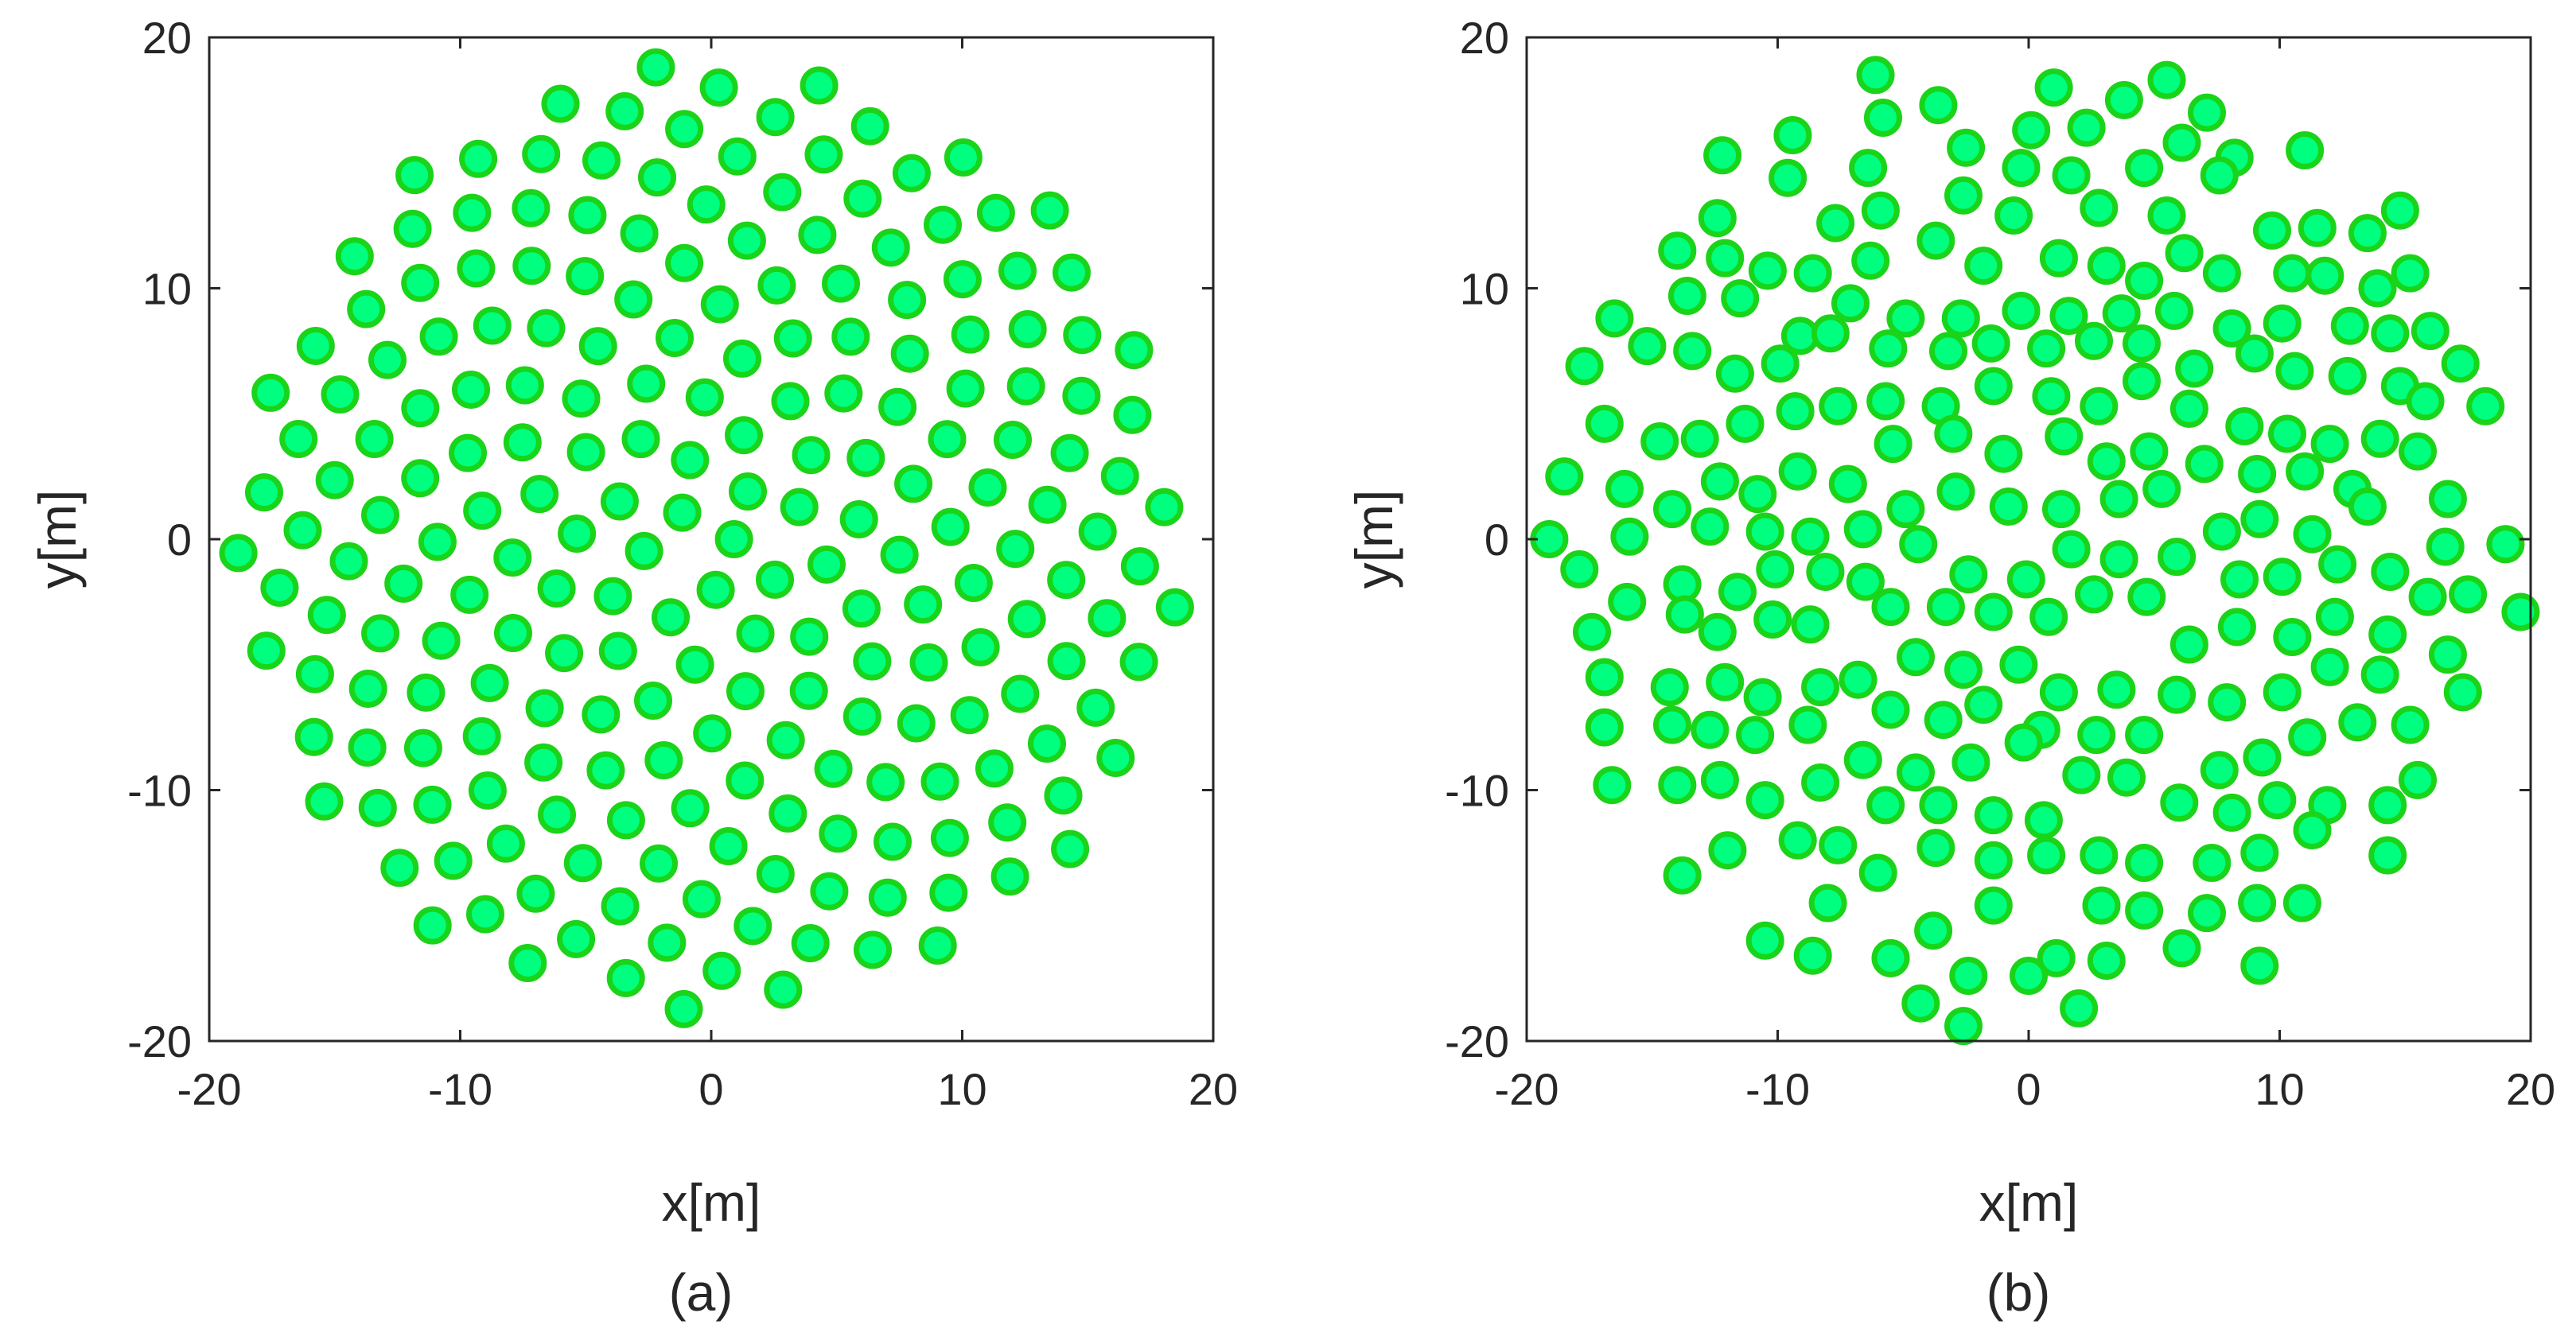 The width and height of the screenshot is (2576, 1344). What do you see at coordinates (2280, 1089) in the screenshot?
I see `x-tick-label-b: 10` at bounding box center [2280, 1089].